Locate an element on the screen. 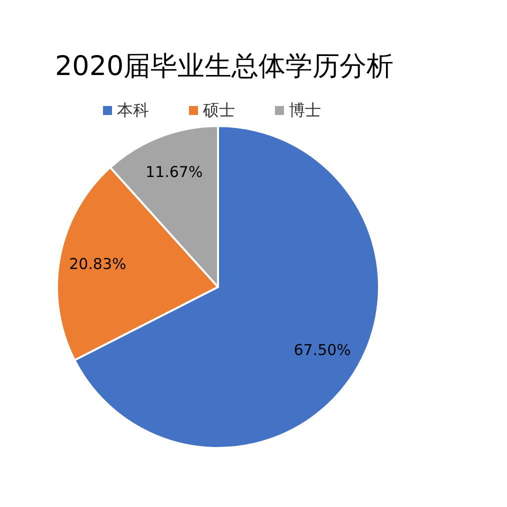  data-label: 11.67% is located at coordinates (174, 171).